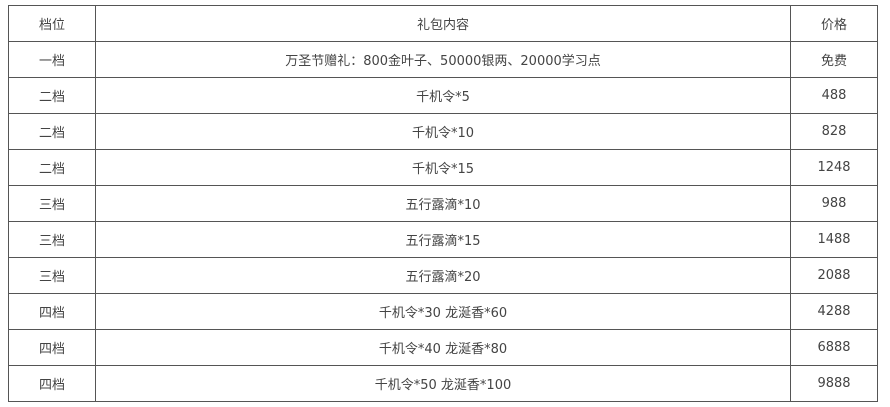  I want to click on content-cell: 五行露滴*10, so click(443, 203).